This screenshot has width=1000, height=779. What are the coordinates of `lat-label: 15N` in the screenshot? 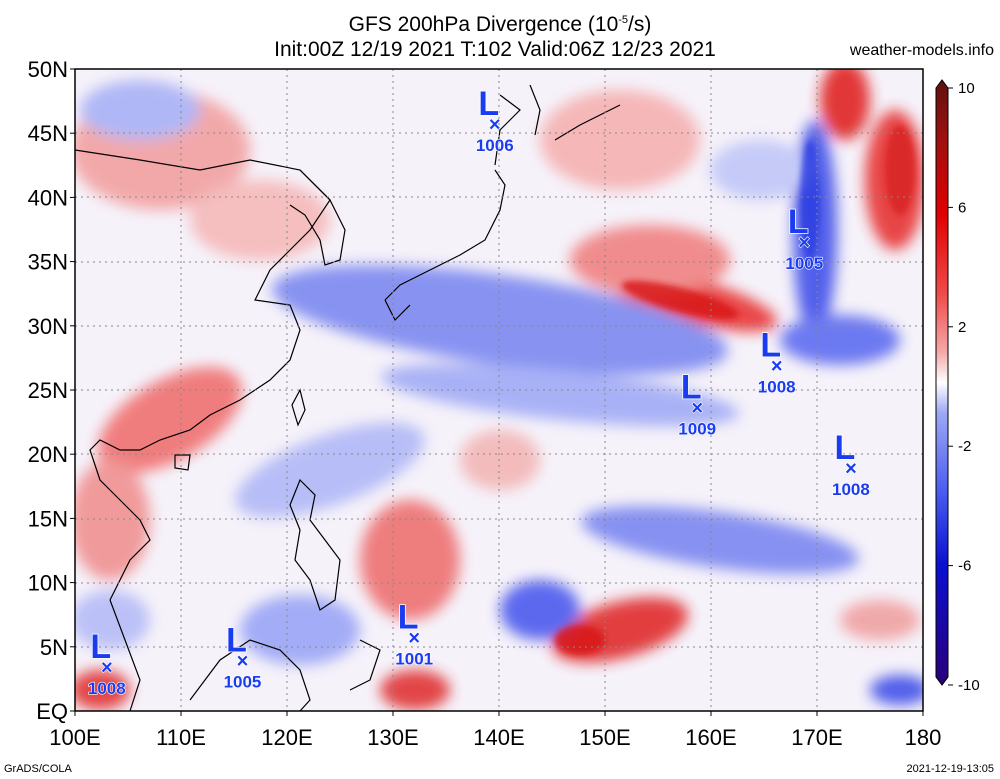 It's located at (48, 518).